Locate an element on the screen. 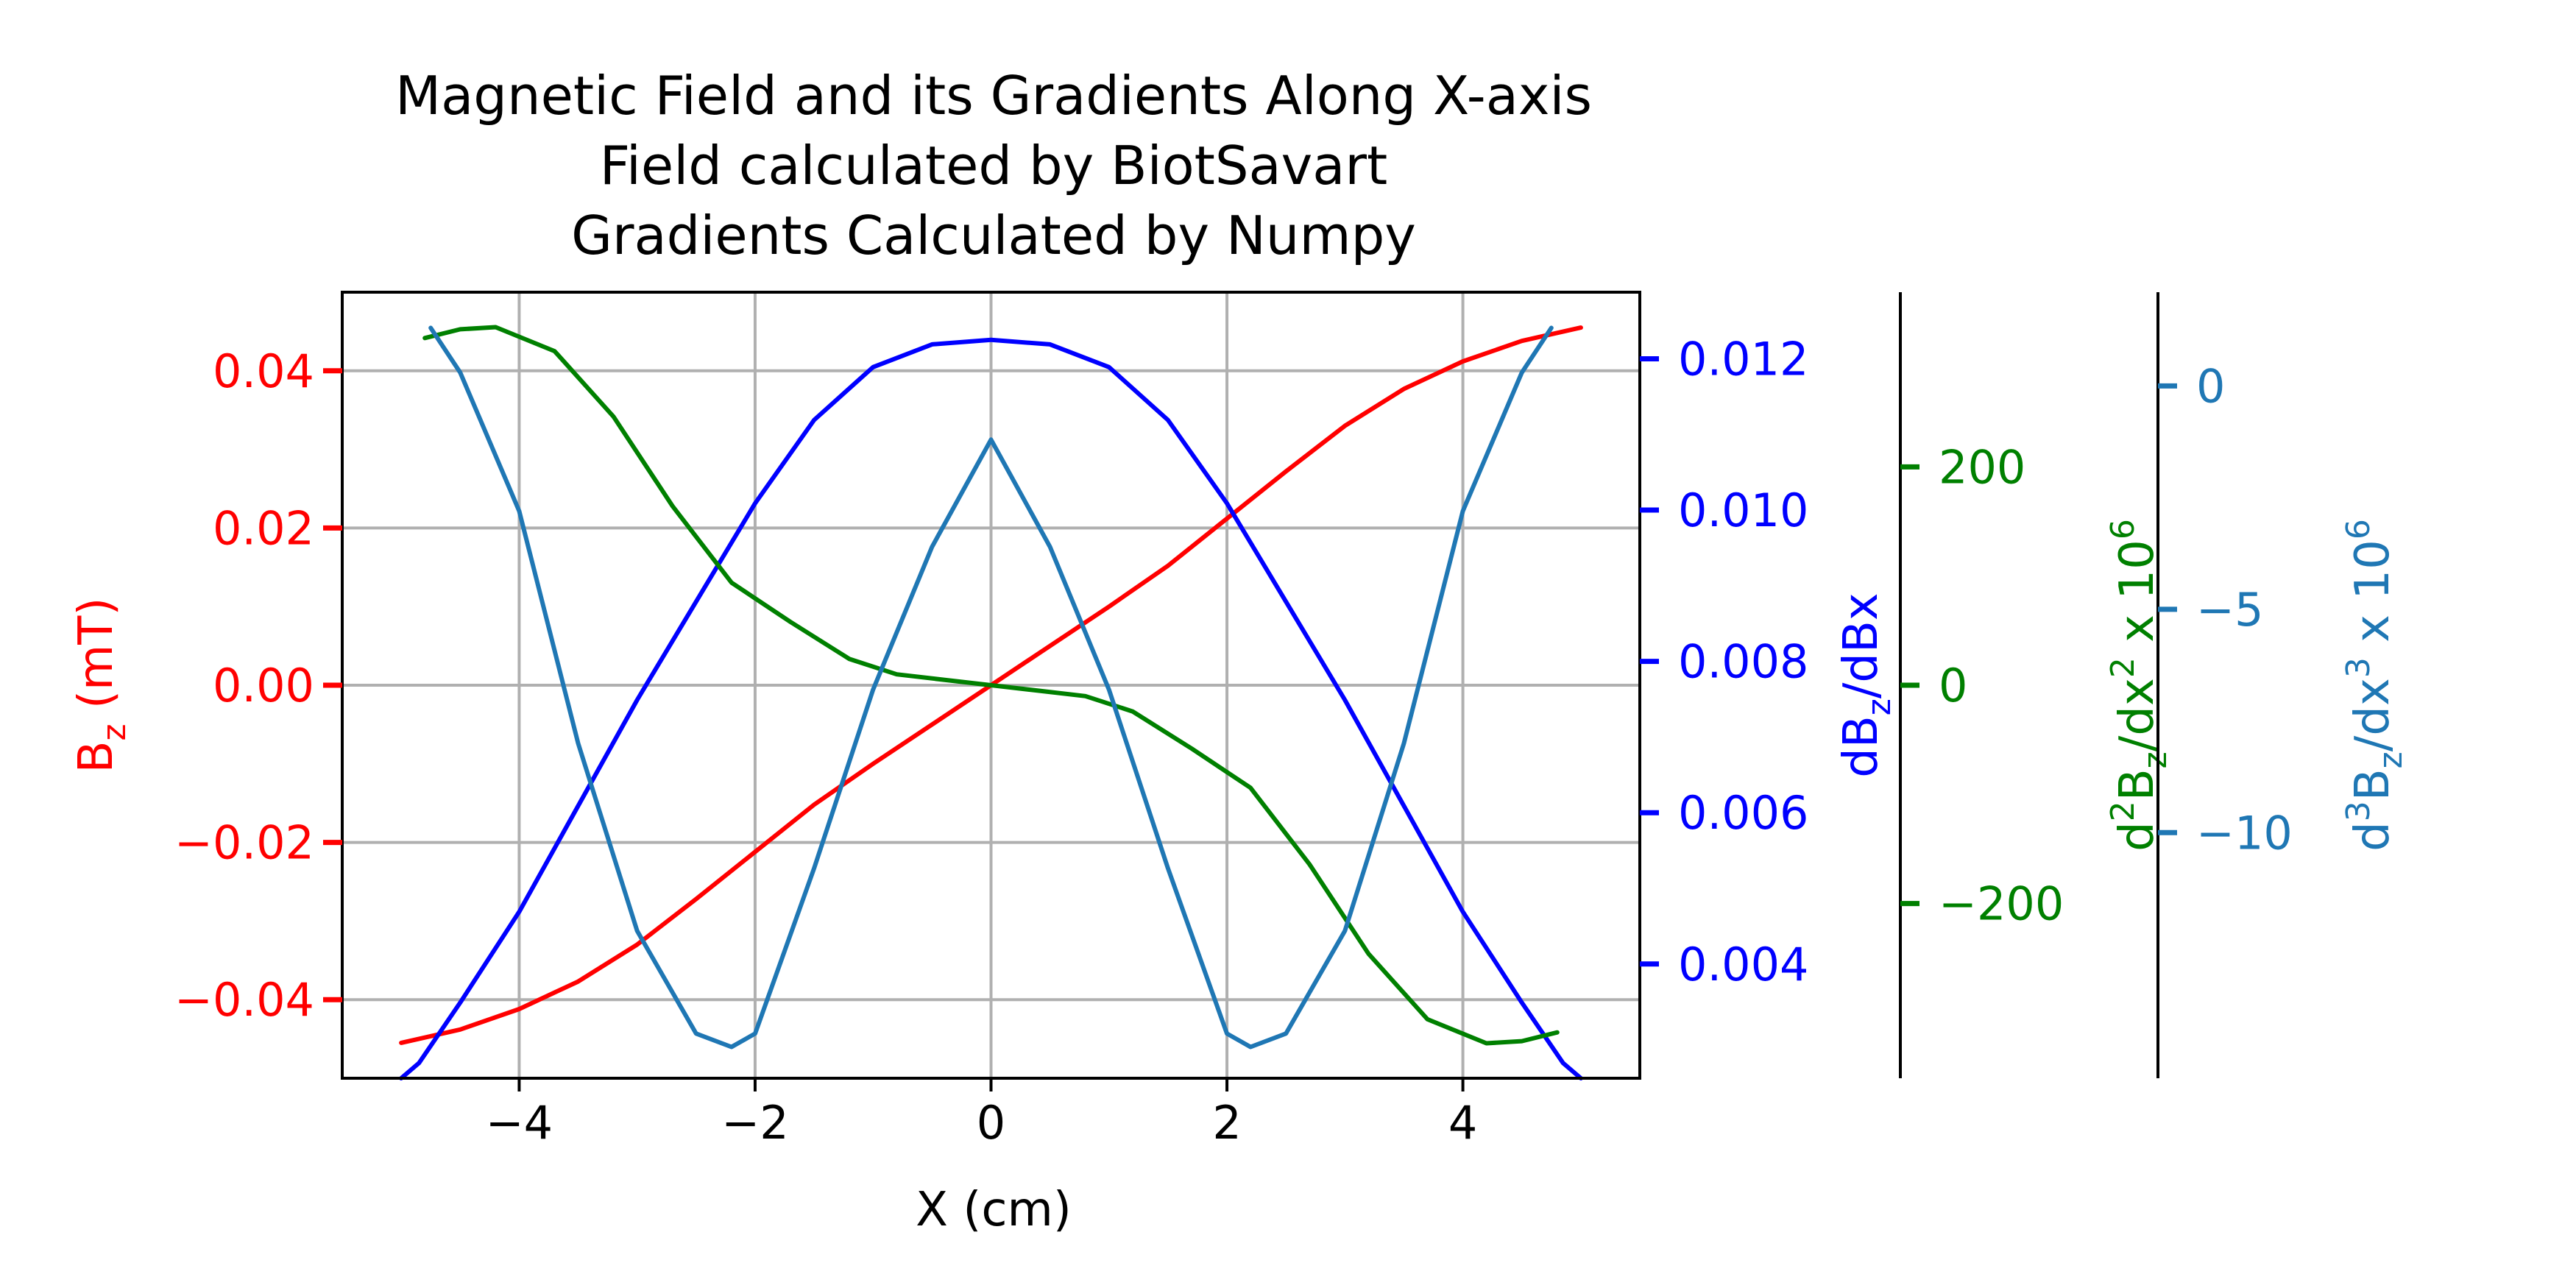 The image size is (2576, 1288). x-tick-label: −4 is located at coordinates (519, 1123).